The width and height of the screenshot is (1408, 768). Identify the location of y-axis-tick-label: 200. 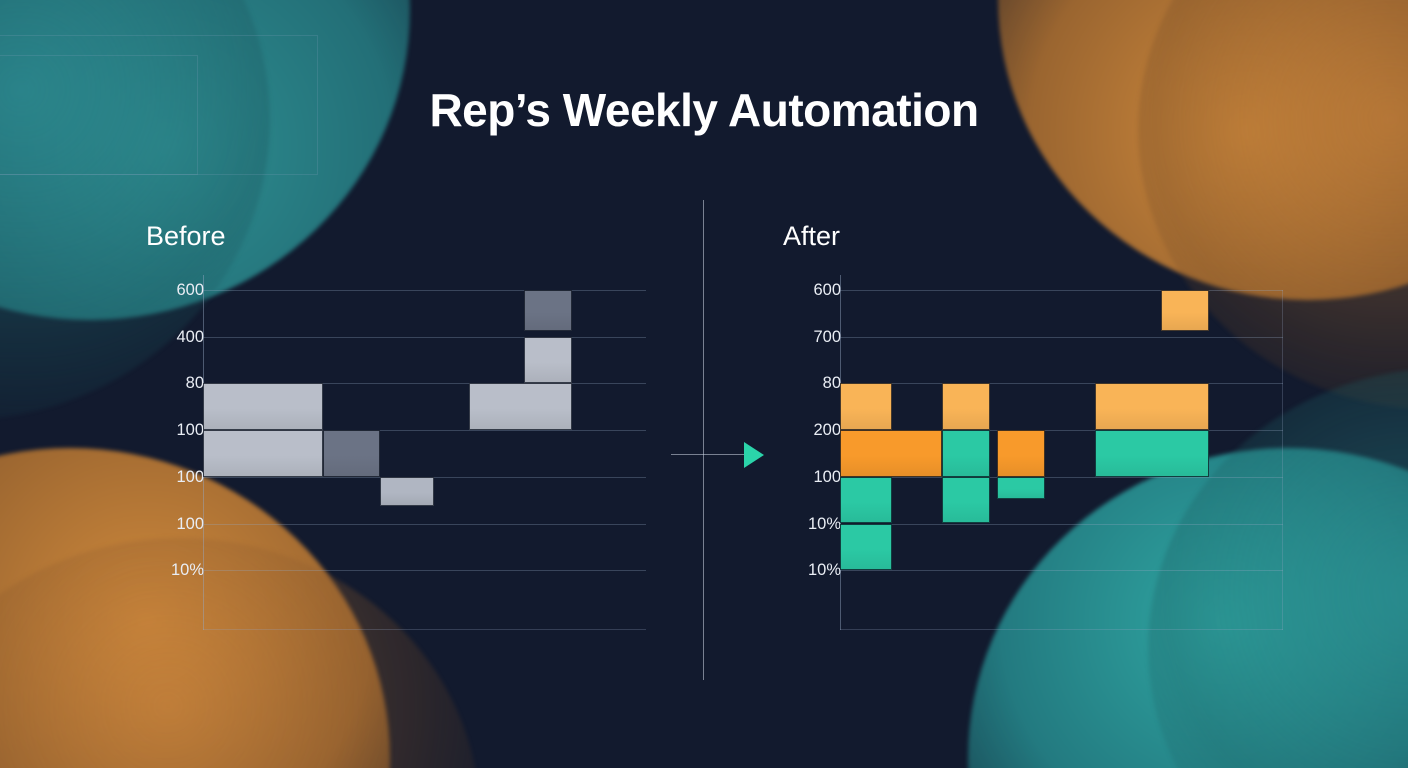
(827, 430).